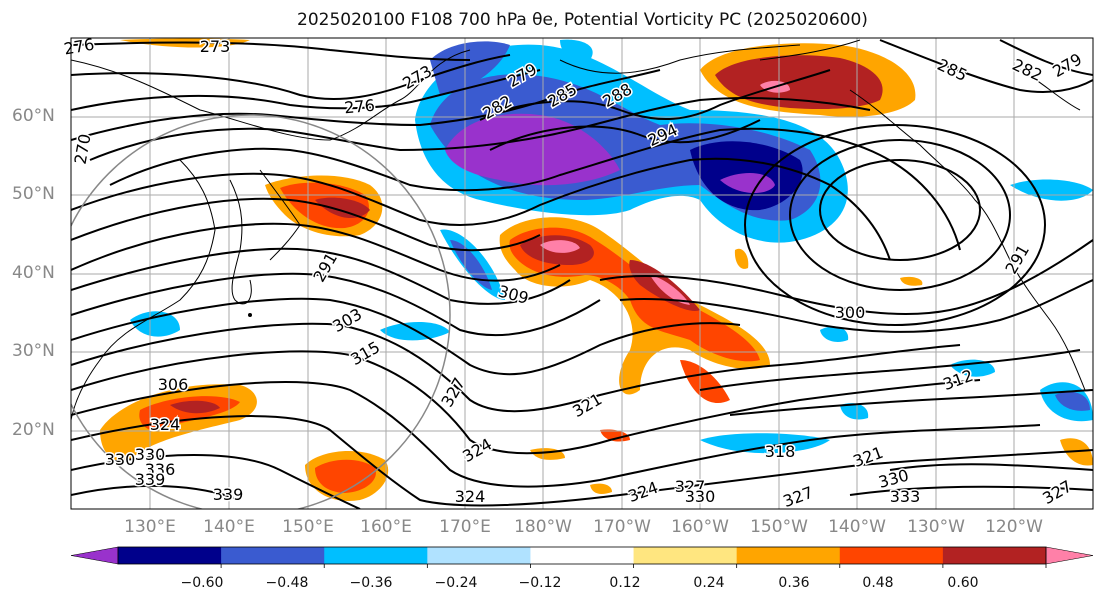 The height and width of the screenshot is (603, 1105). What do you see at coordinates (33, 194) in the screenshot?
I see `lat-label-50n: 50°N` at bounding box center [33, 194].